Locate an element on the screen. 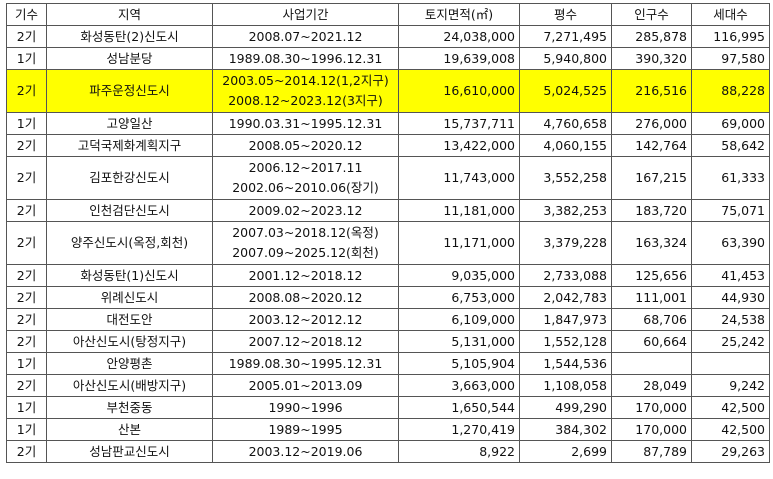 Image resolution: width=773 pixels, height=479 pixels. period-line: 1990~1996 is located at coordinates (305, 407).